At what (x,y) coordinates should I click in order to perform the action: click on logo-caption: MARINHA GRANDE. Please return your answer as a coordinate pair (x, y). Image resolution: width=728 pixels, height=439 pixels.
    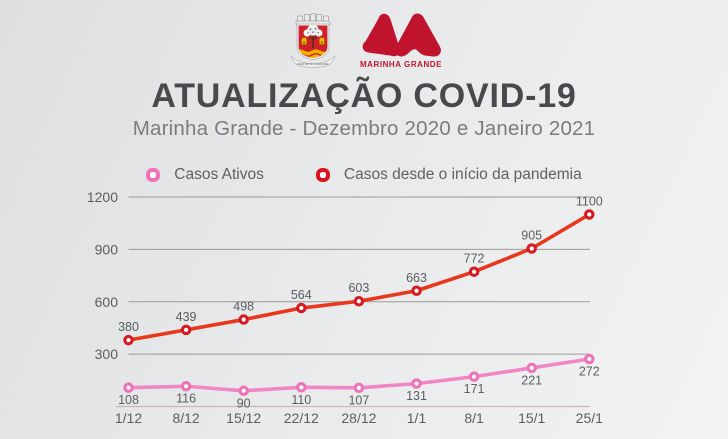
    Looking at the image, I should click on (401, 64).